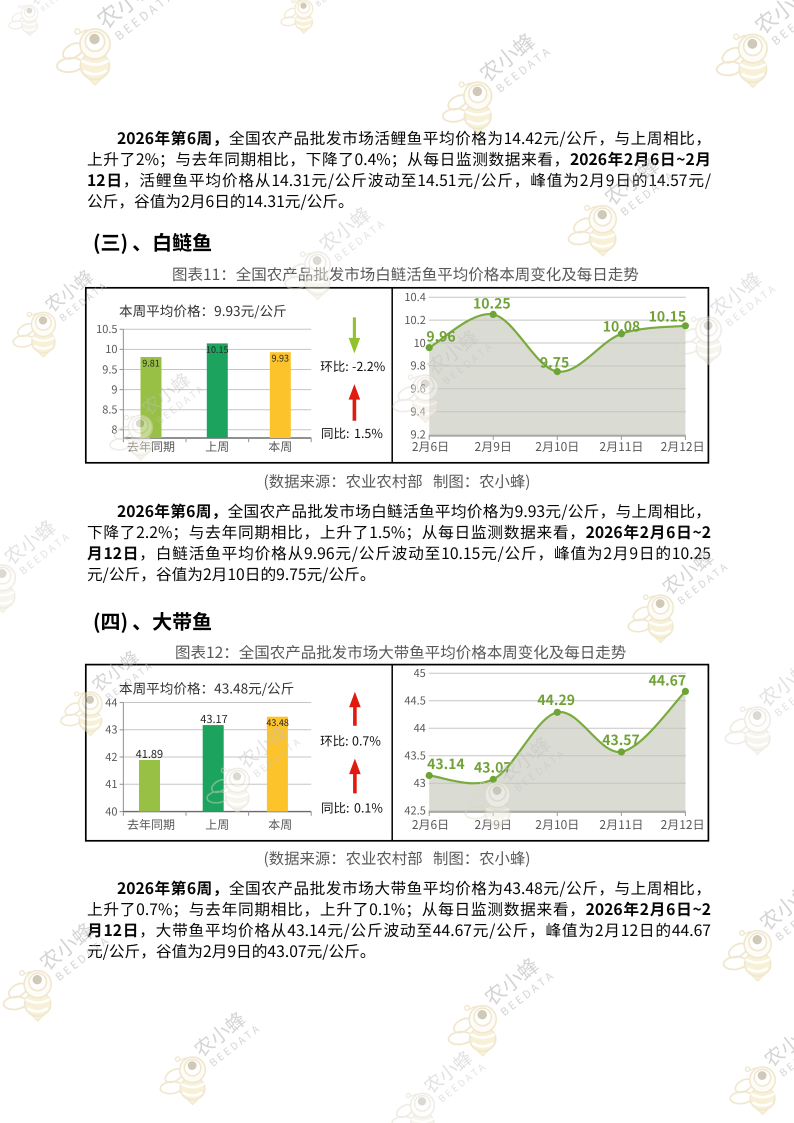  Describe the element at coordinates (206, 688) in the screenshot. I see `svg-text: 本周平均价格：43.48元/公斤` at that location.